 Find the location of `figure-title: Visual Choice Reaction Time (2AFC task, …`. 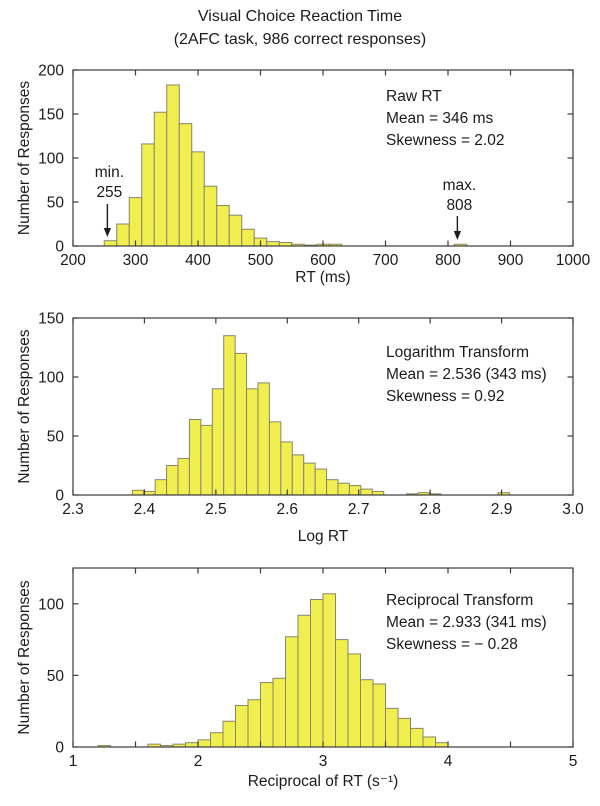

figure-title: Visual Choice Reaction Time (2AFC task, … is located at coordinates (300, 28).